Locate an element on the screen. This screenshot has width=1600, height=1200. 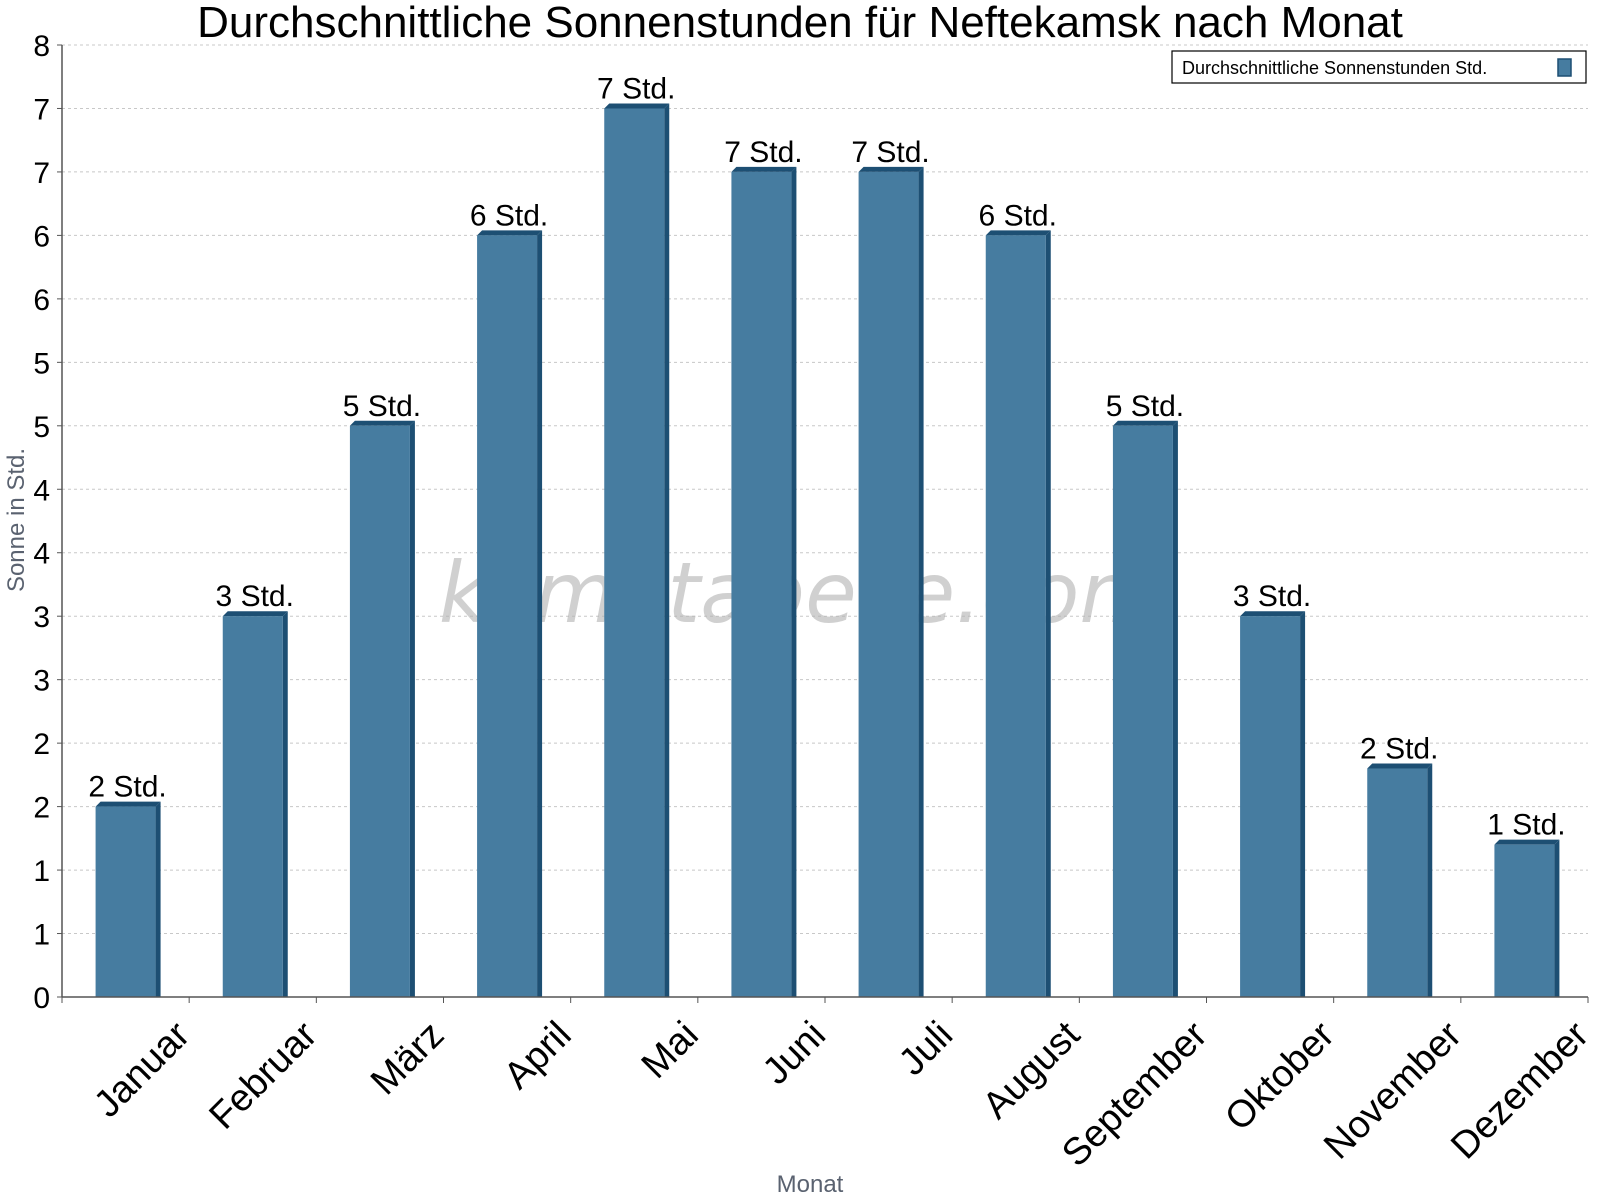
x-tick-label: November is located at coordinates (1393, 1091).